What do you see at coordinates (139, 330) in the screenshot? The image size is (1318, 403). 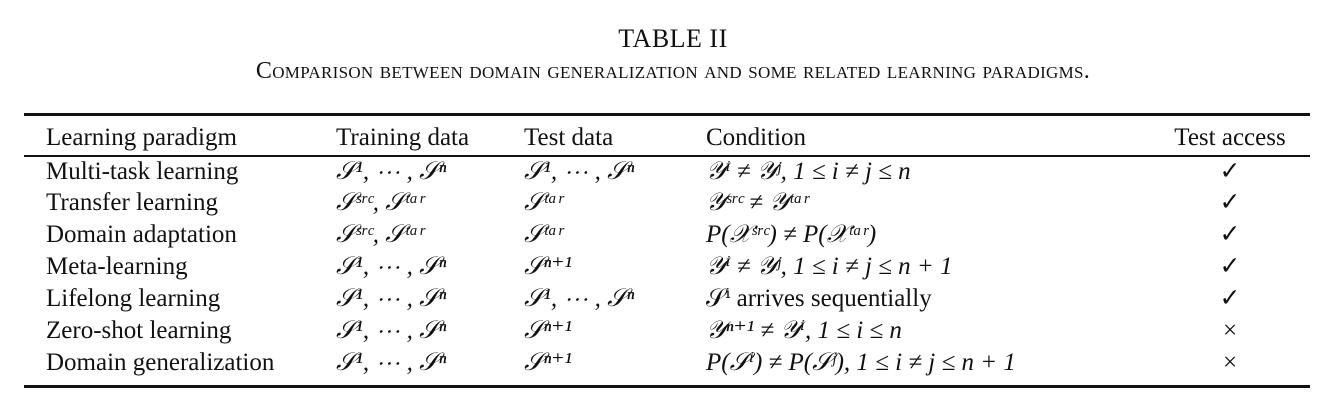 I see `cell-paradigm: Zero-shot learning` at bounding box center [139, 330].